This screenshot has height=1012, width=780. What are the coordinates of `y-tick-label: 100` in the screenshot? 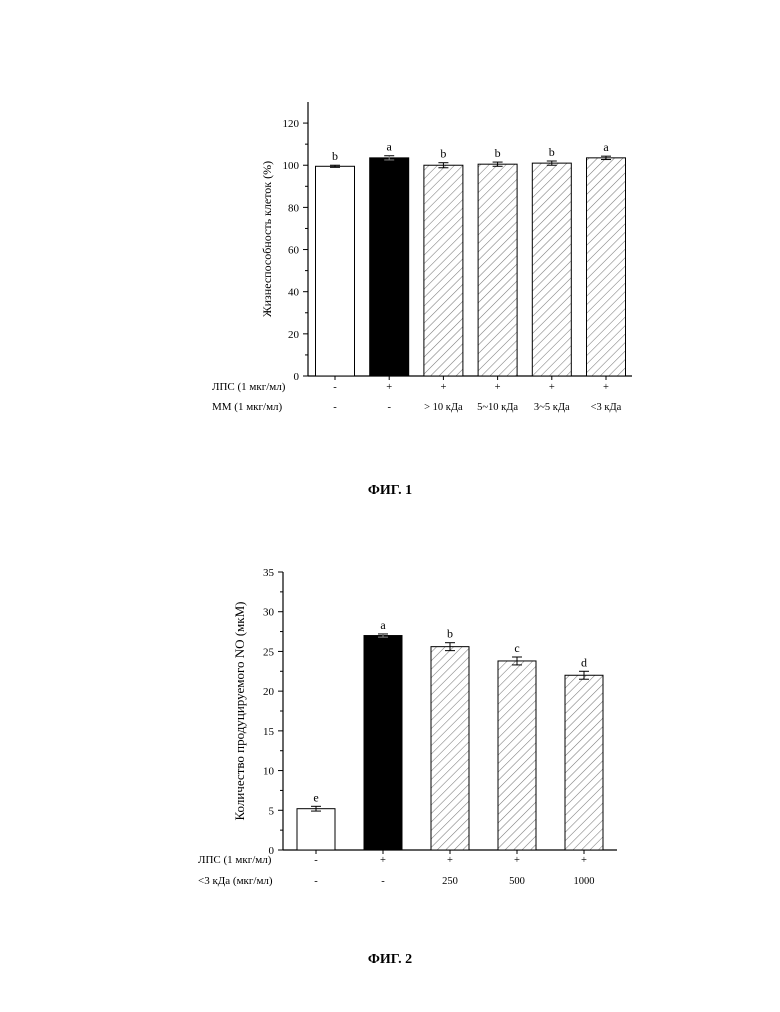 It's located at (291, 166).